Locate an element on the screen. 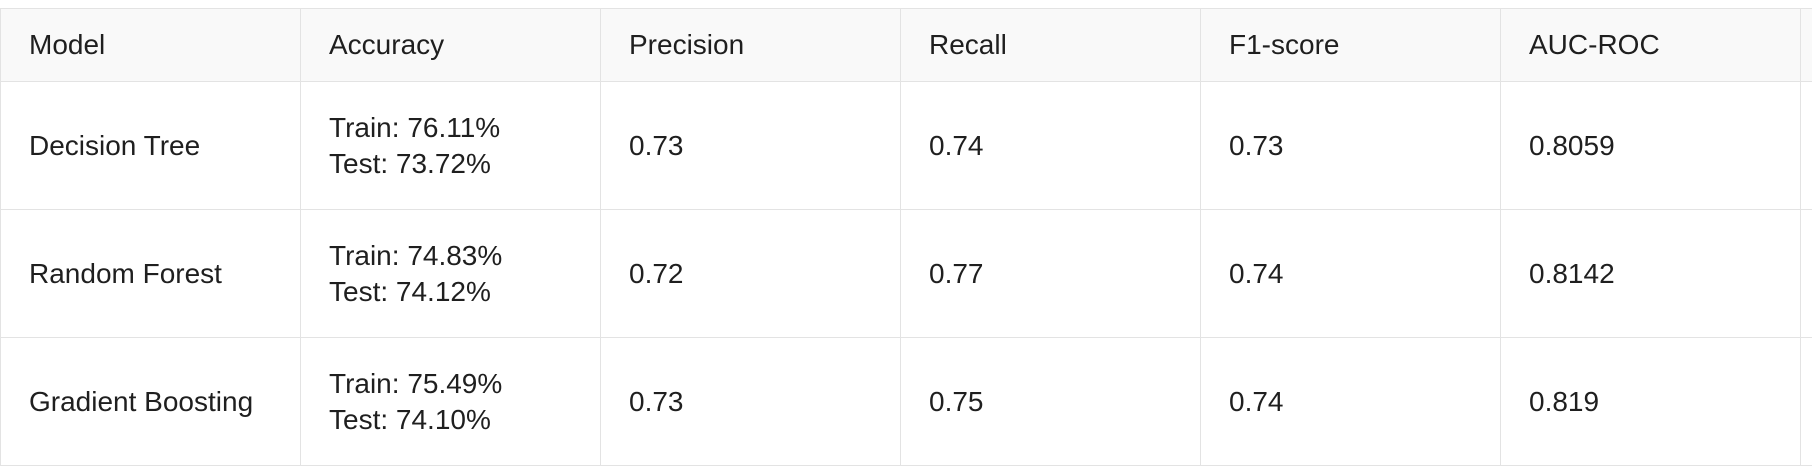  cell-auc-roc: 0.819 is located at coordinates (1650, 401).